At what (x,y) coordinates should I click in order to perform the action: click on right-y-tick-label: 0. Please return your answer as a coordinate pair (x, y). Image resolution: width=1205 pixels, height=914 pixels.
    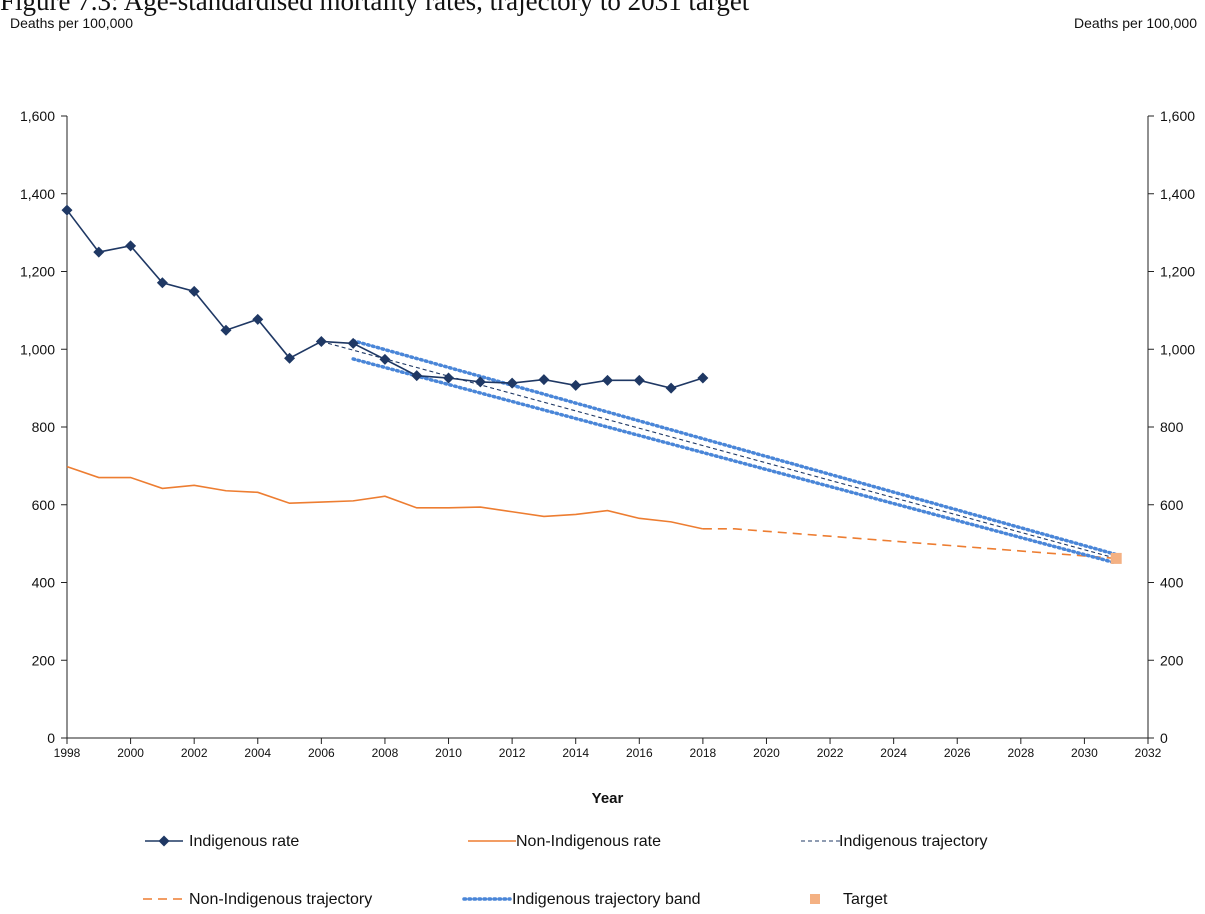
    Looking at the image, I should click on (1164, 738).